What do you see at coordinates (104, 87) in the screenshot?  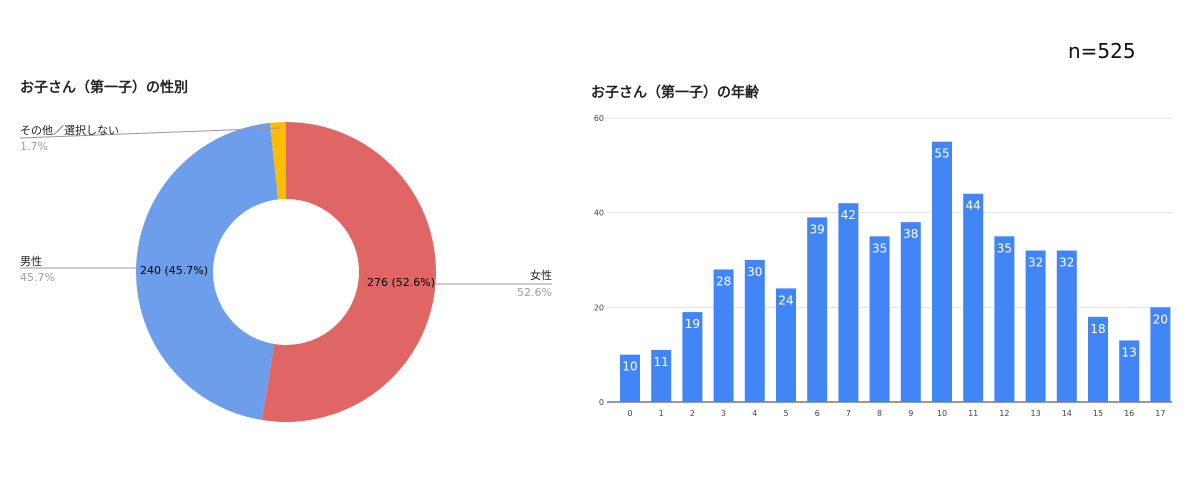 I see `donut-title: お子さん（第一子）の性別` at bounding box center [104, 87].